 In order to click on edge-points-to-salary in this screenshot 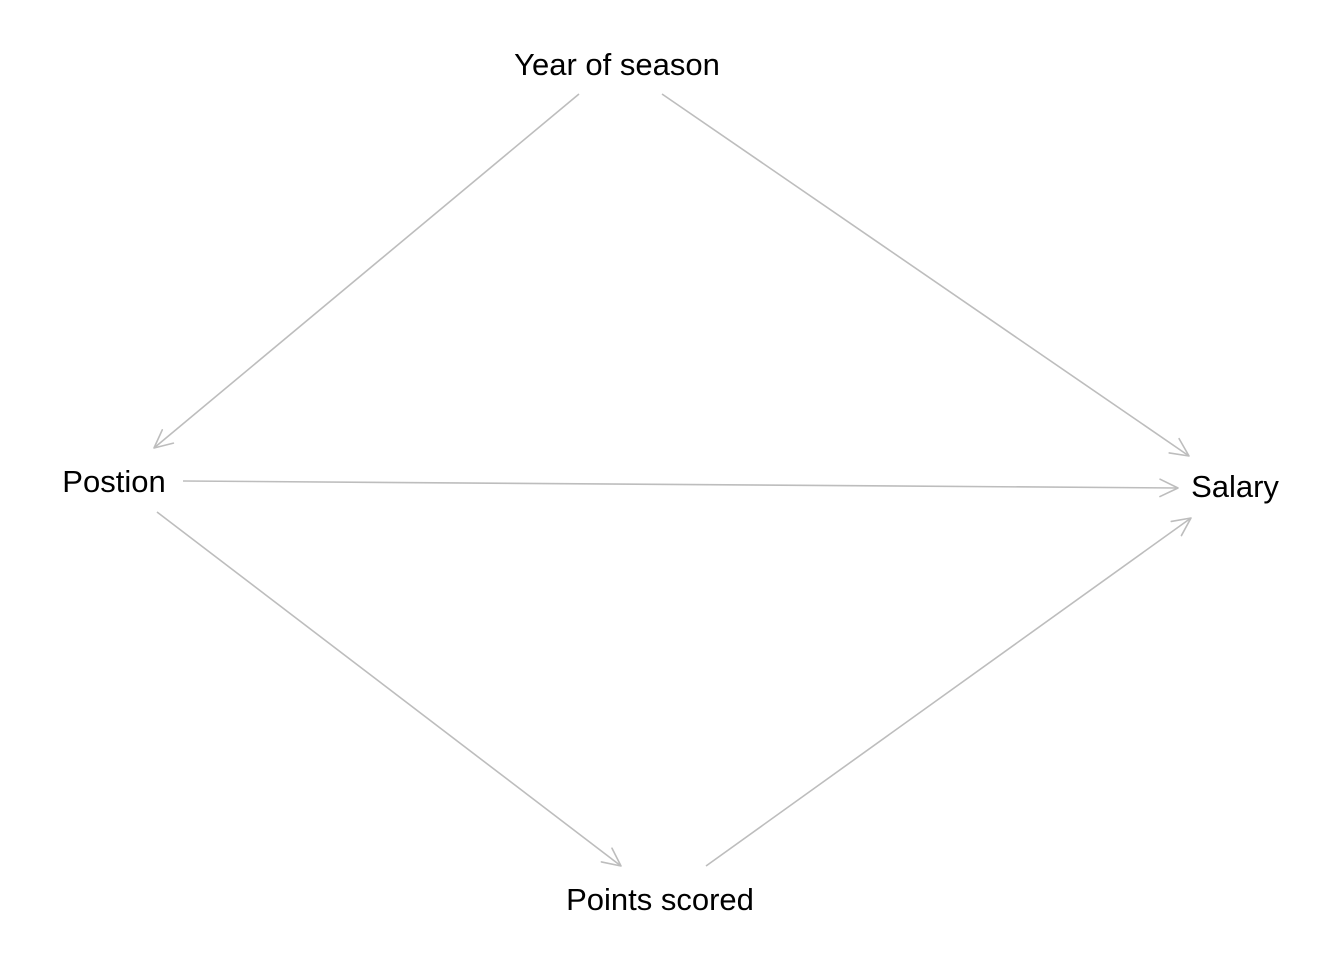, I will do `click(948, 692)`.